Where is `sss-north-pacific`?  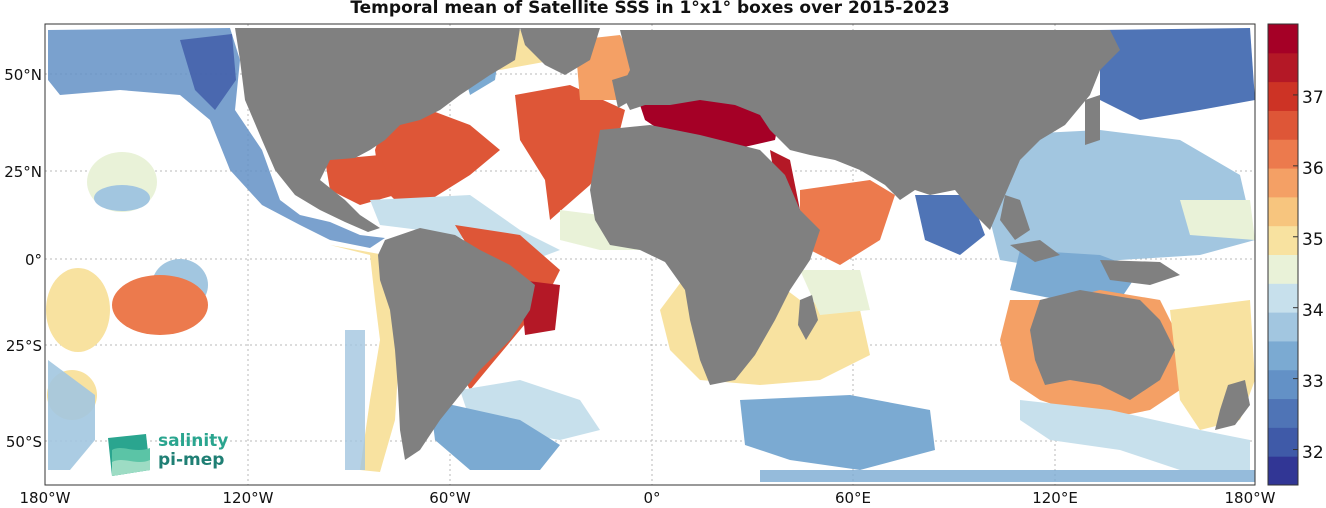
sss-north-pacific is located at coordinates (216, 138).